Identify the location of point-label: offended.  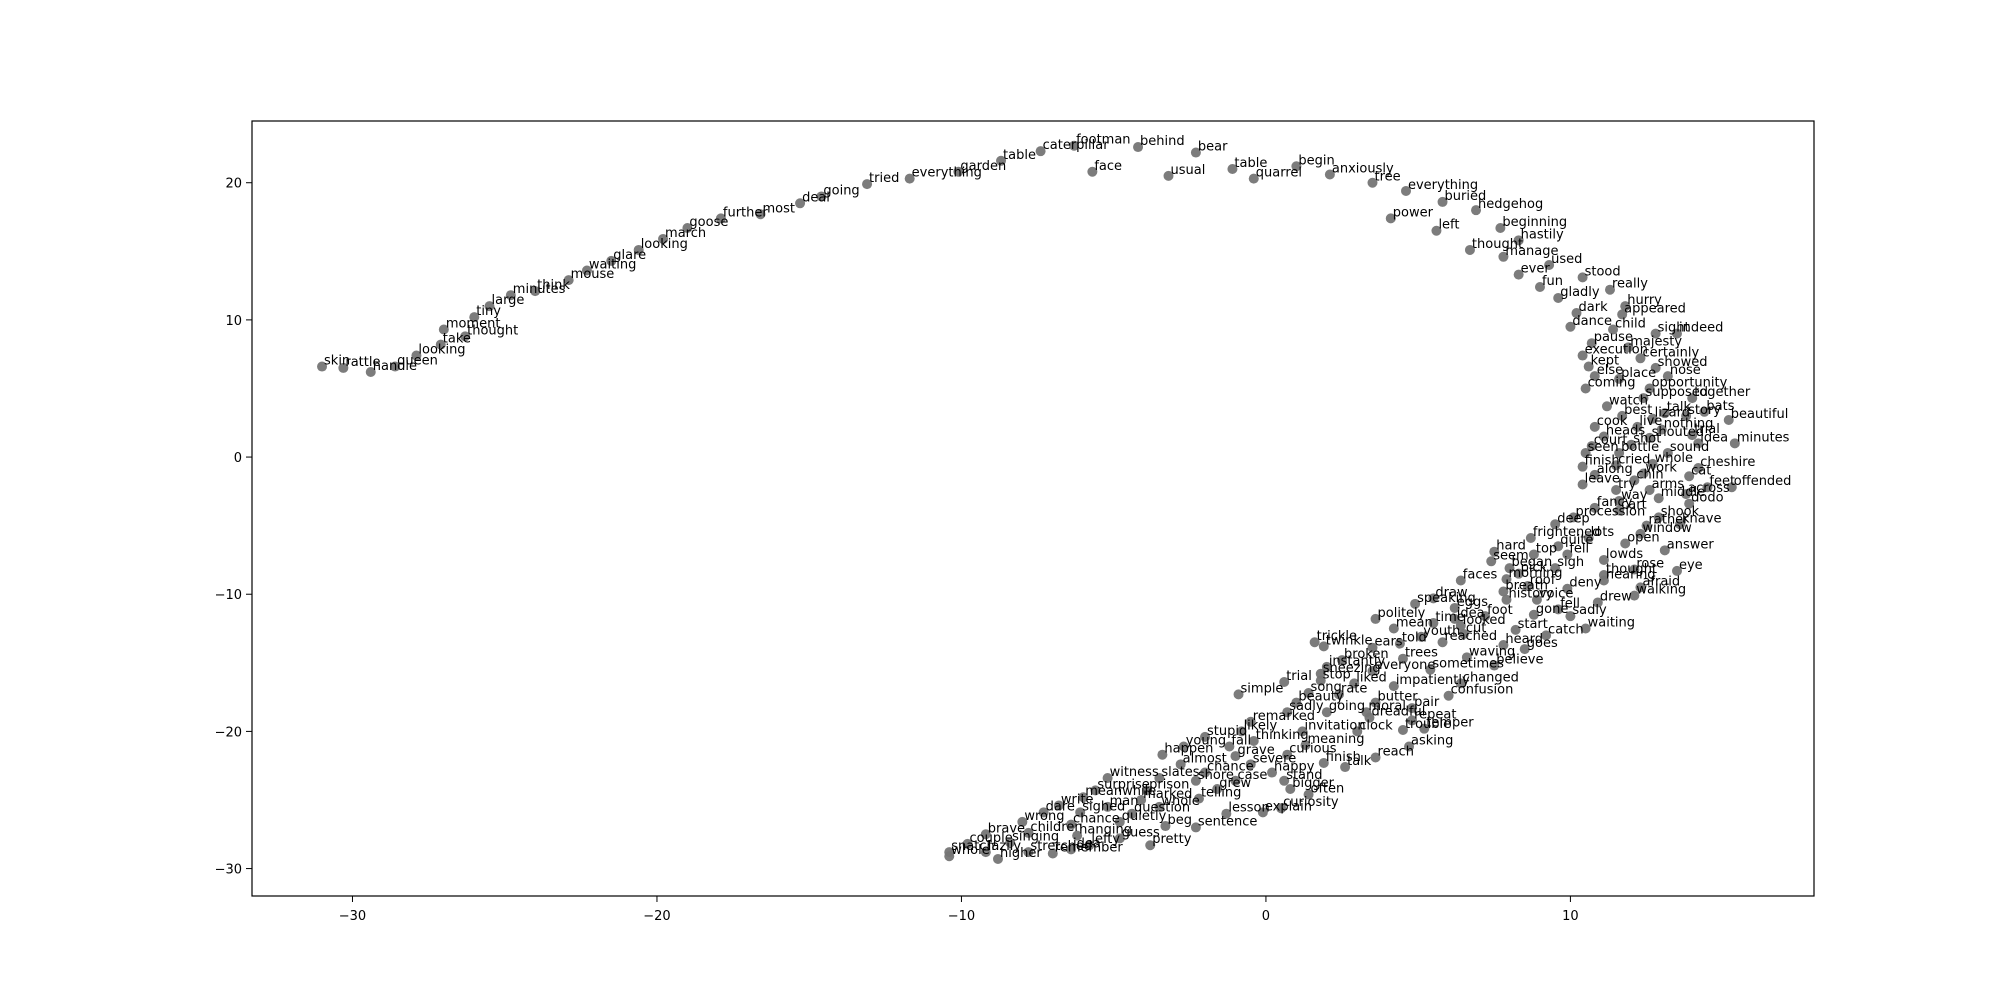
(1763, 481).